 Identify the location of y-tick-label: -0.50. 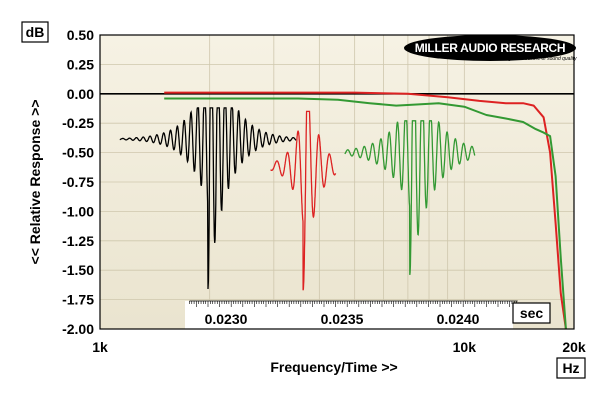
(78, 153).